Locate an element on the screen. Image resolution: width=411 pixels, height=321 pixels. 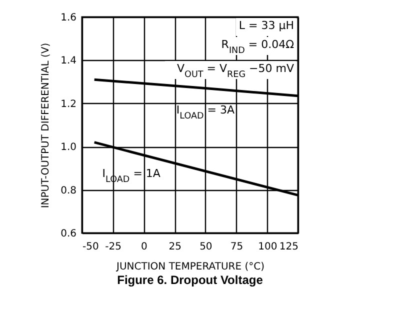
annotation: V$_{OUT}$ = V$_{REG}$ −50 mV is located at coordinates (235, 71).